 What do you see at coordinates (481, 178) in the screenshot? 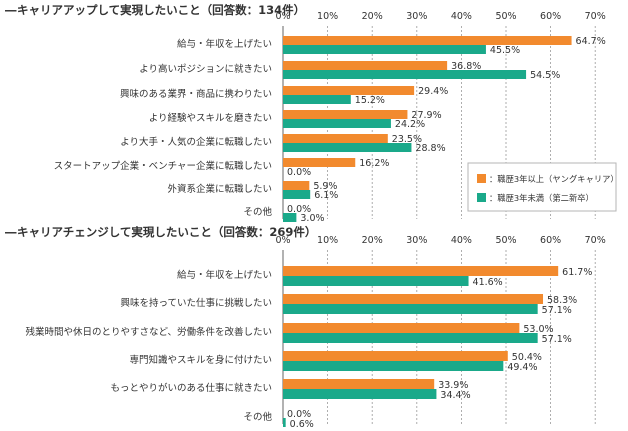
I see `legend-swatch-senior` at bounding box center [481, 178].